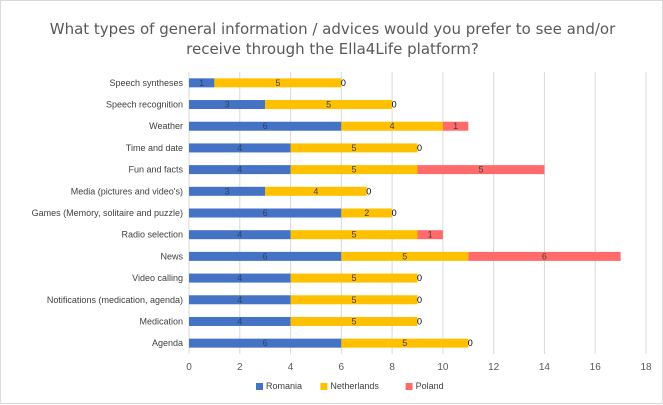 This screenshot has height=405, width=663. What do you see at coordinates (596, 367) in the screenshot?
I see `x-tick-label-16: 16` at bounding box center [596, 367].